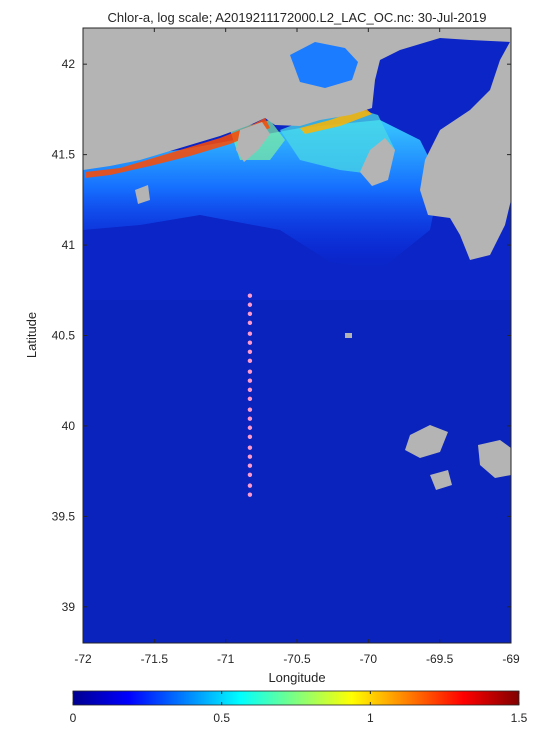 The width and height of the screenshot is (559, 731). Describe the element at coordinates (369, 659) in the screenshot. I see `x-tick-label: -70` at that location.